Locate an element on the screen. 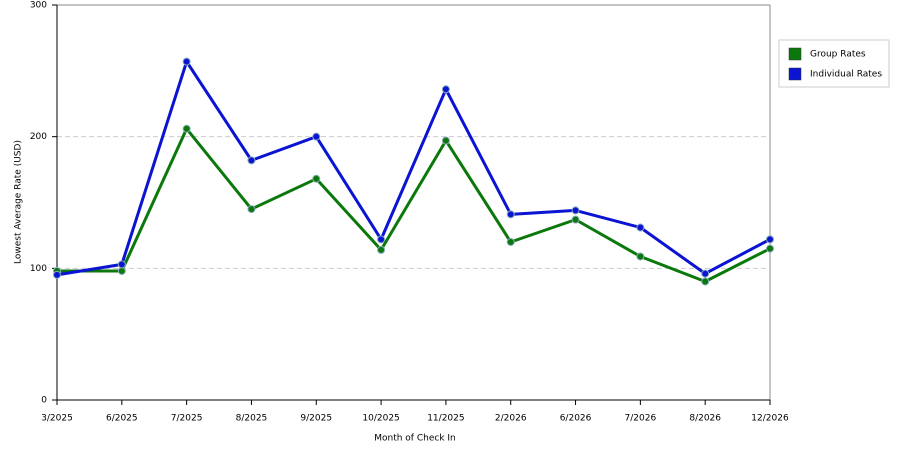 This screenshot has height=450, width=900. x-axis-label: Month of Check In is located at coordinates (415, 439).